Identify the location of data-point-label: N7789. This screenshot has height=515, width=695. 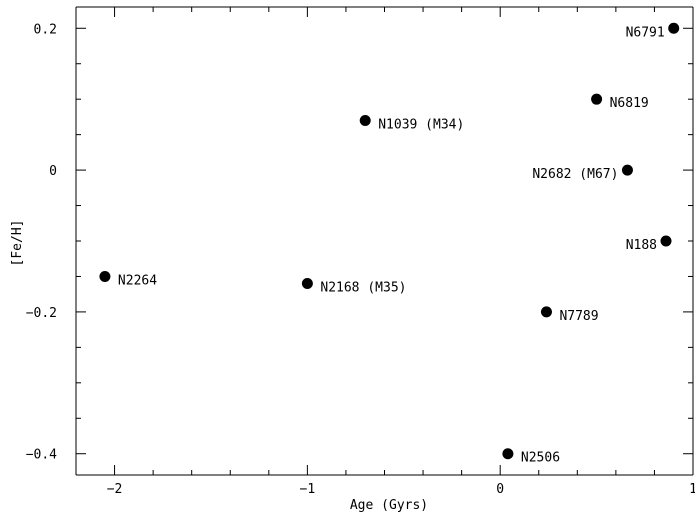
(578, 316).